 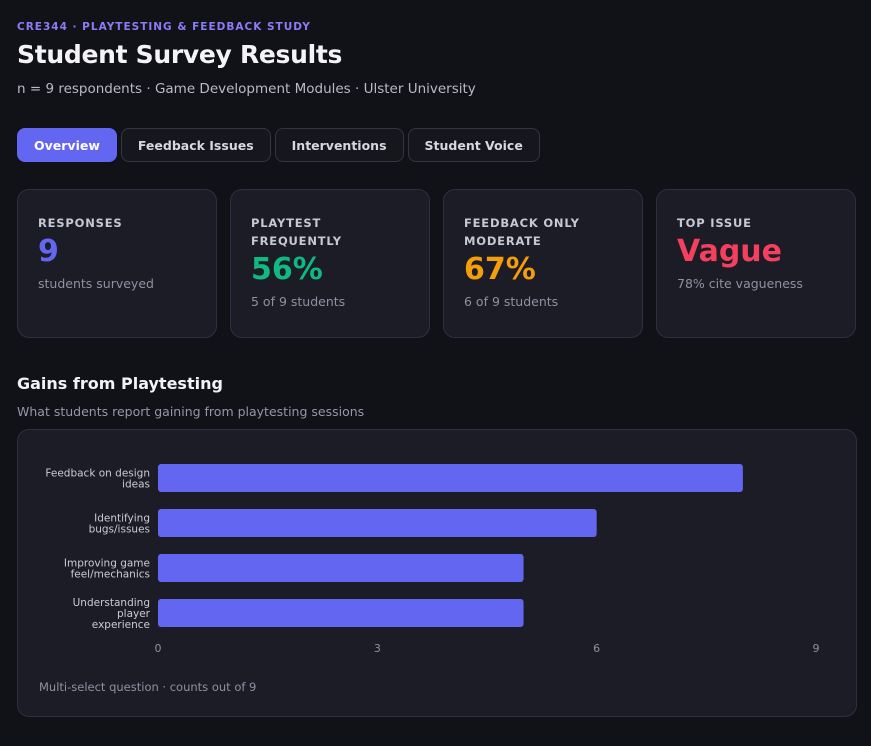 What do you see at coordinates (48, 251) in the screenshot?
I see `stat-card-value: 9` at bounding box center [48, 251].